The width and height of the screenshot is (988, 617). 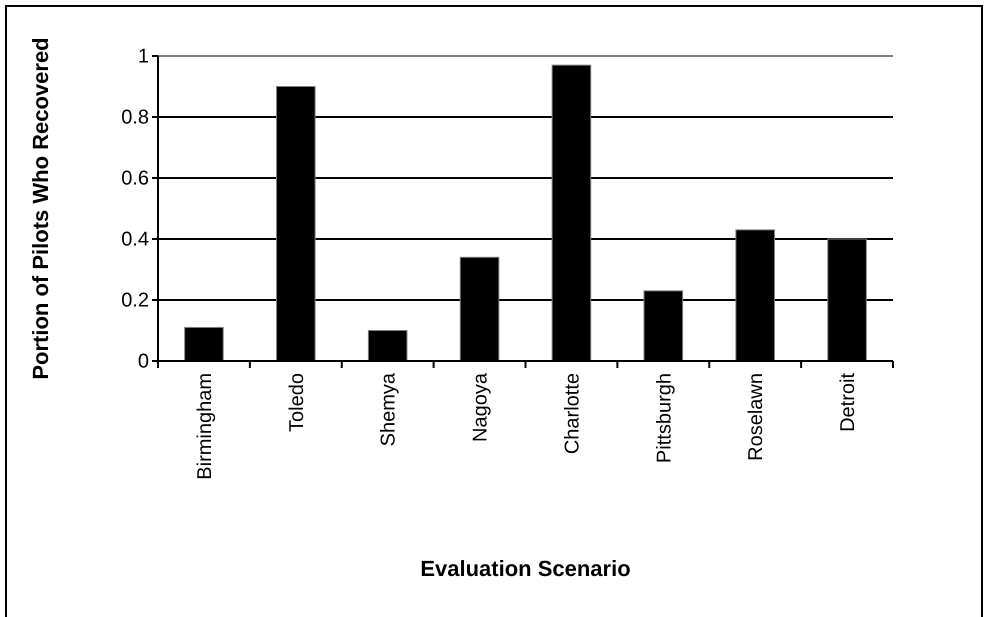 I want to click on y-tick-label: 0.6, so click(x=135, y=178).